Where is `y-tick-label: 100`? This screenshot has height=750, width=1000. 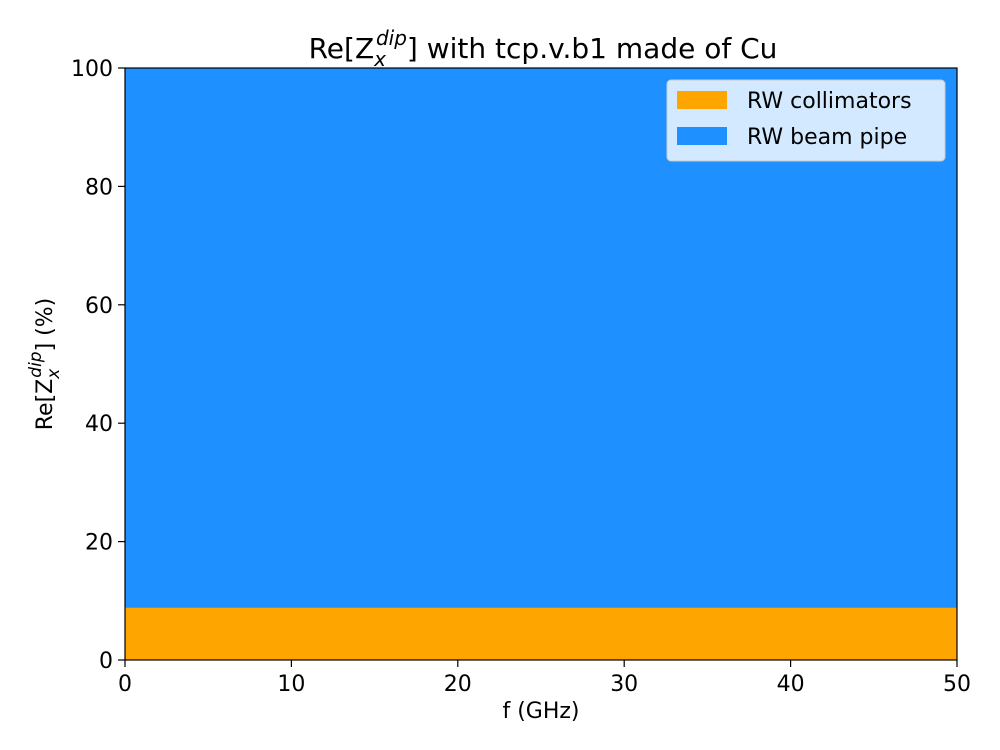 y-tick-label: 100 is located at coordinates (92, 69).